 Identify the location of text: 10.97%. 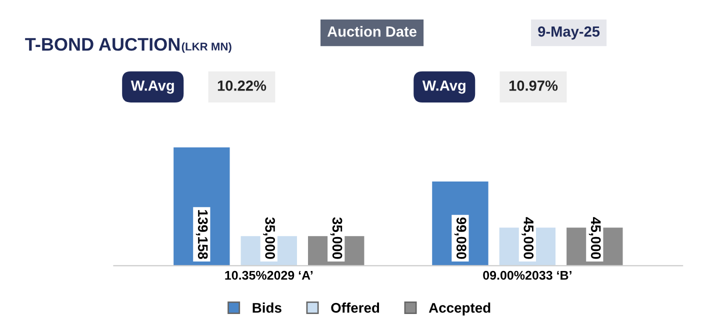
(533, 85).